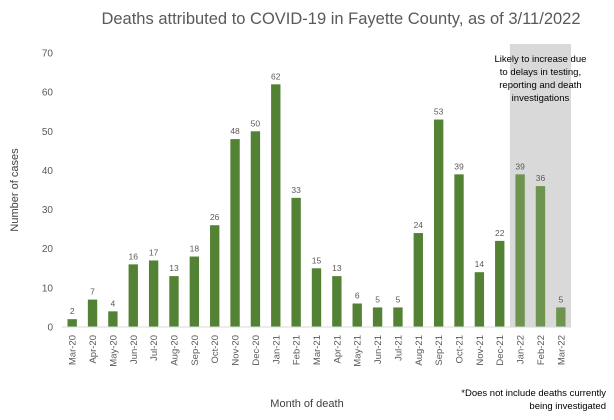  What do you see at coordinates (460, 349) in the screenshot?
I see `x-tick-label: Oct-21` at bounding box center [460, 349].